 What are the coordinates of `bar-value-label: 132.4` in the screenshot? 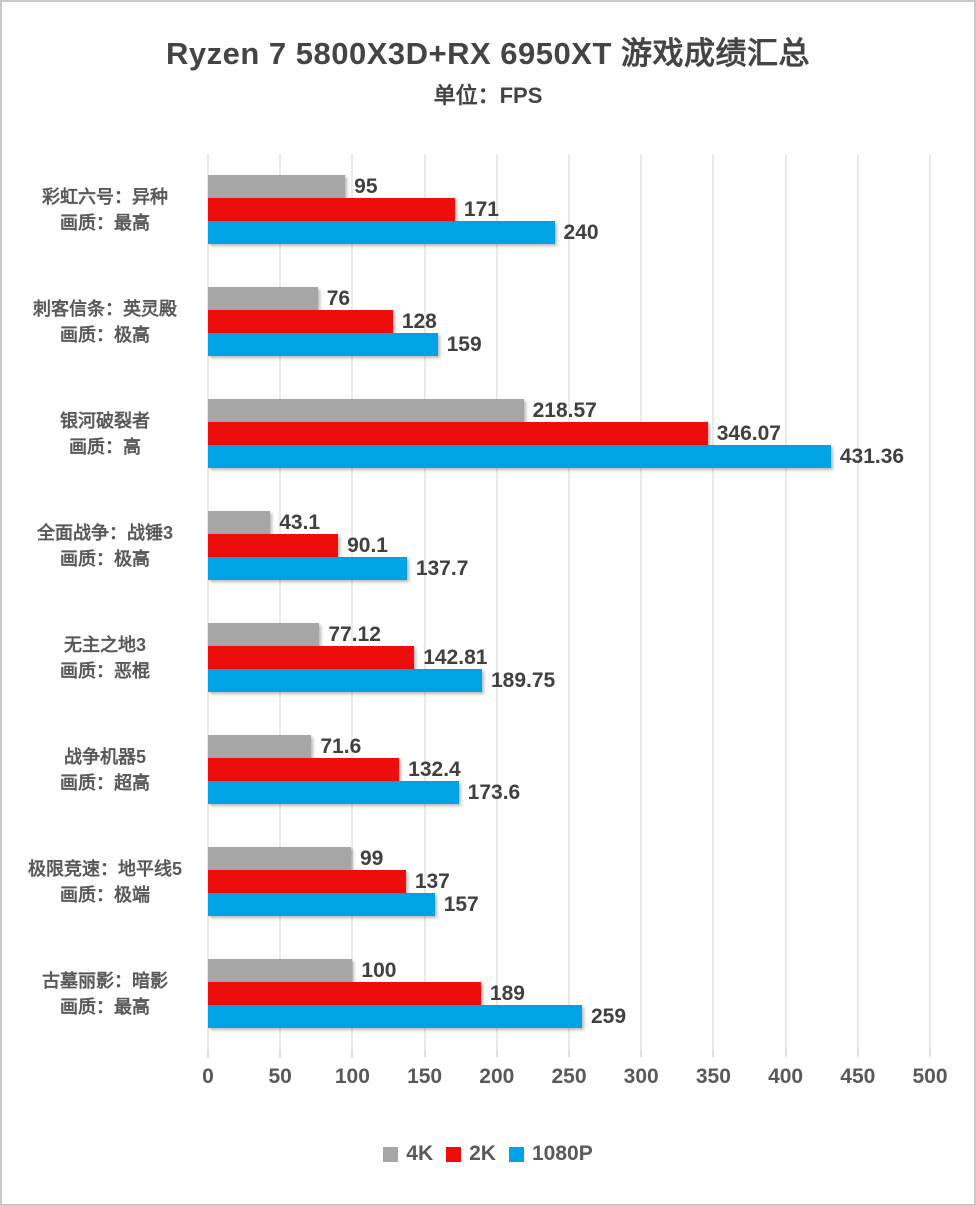 It's located at (434, 769).